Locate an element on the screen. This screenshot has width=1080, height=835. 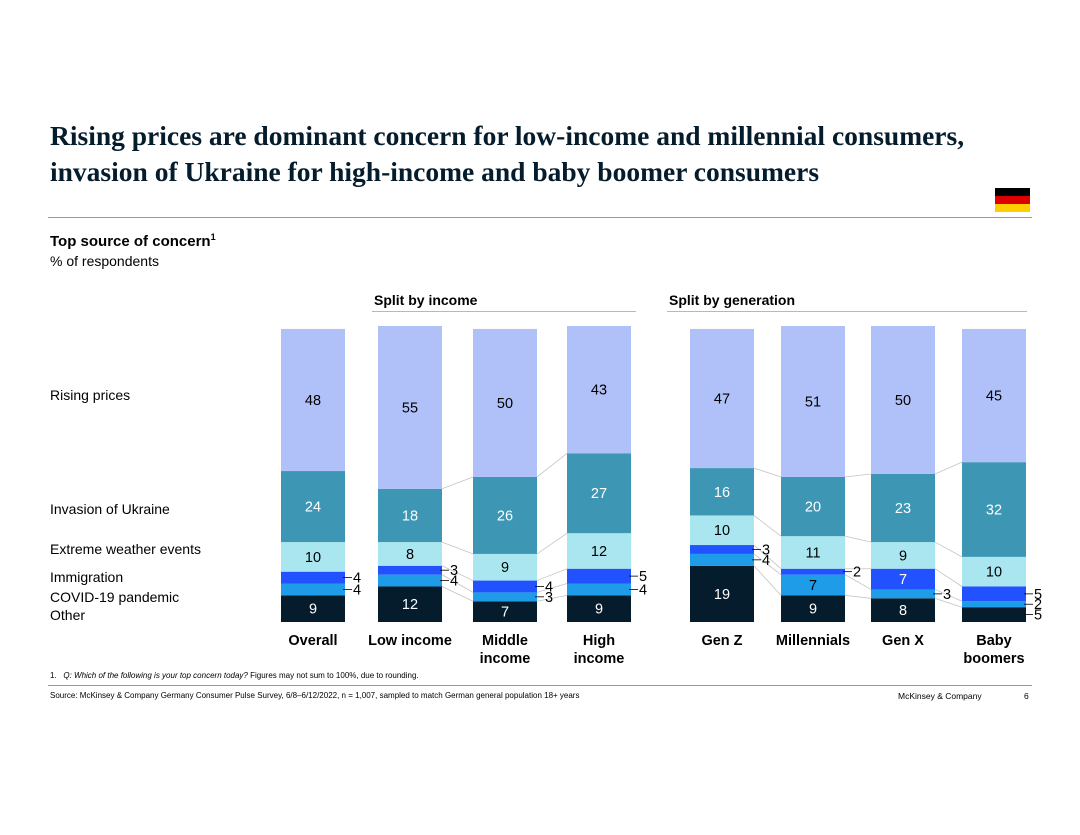
group-title-income: Split by income is located at coordinates (426, 300).